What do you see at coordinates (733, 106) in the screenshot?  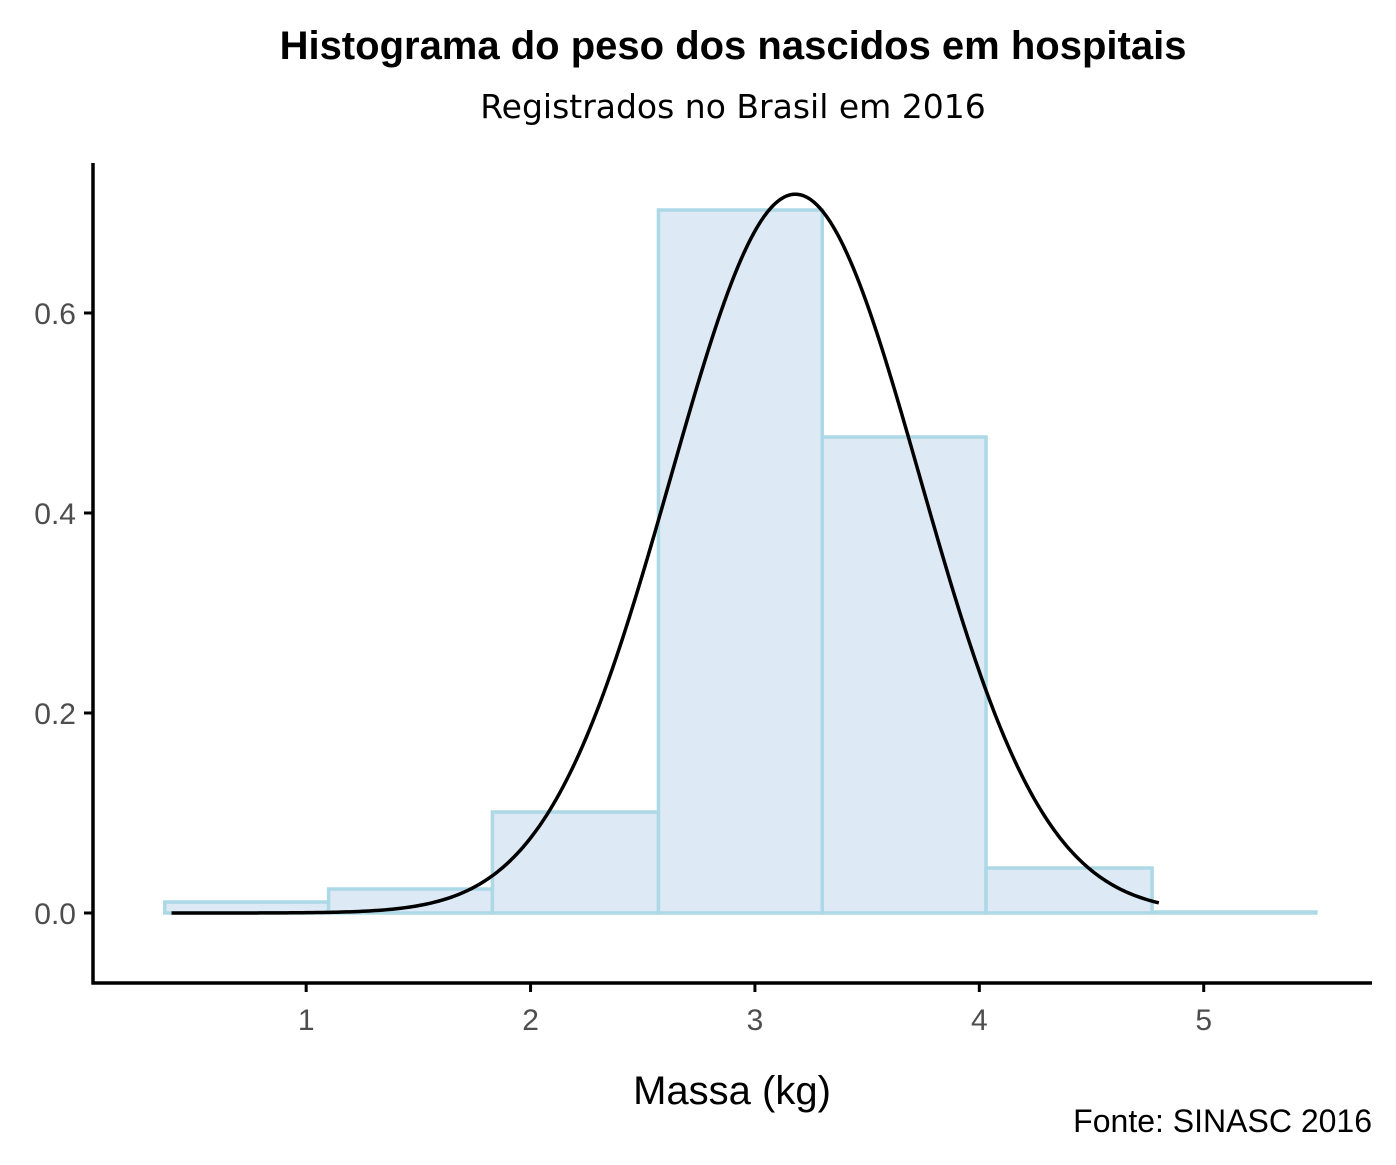 I see `chart-subtitle: Registrados no Brasil em 2016` at bounding box center [733, 106].